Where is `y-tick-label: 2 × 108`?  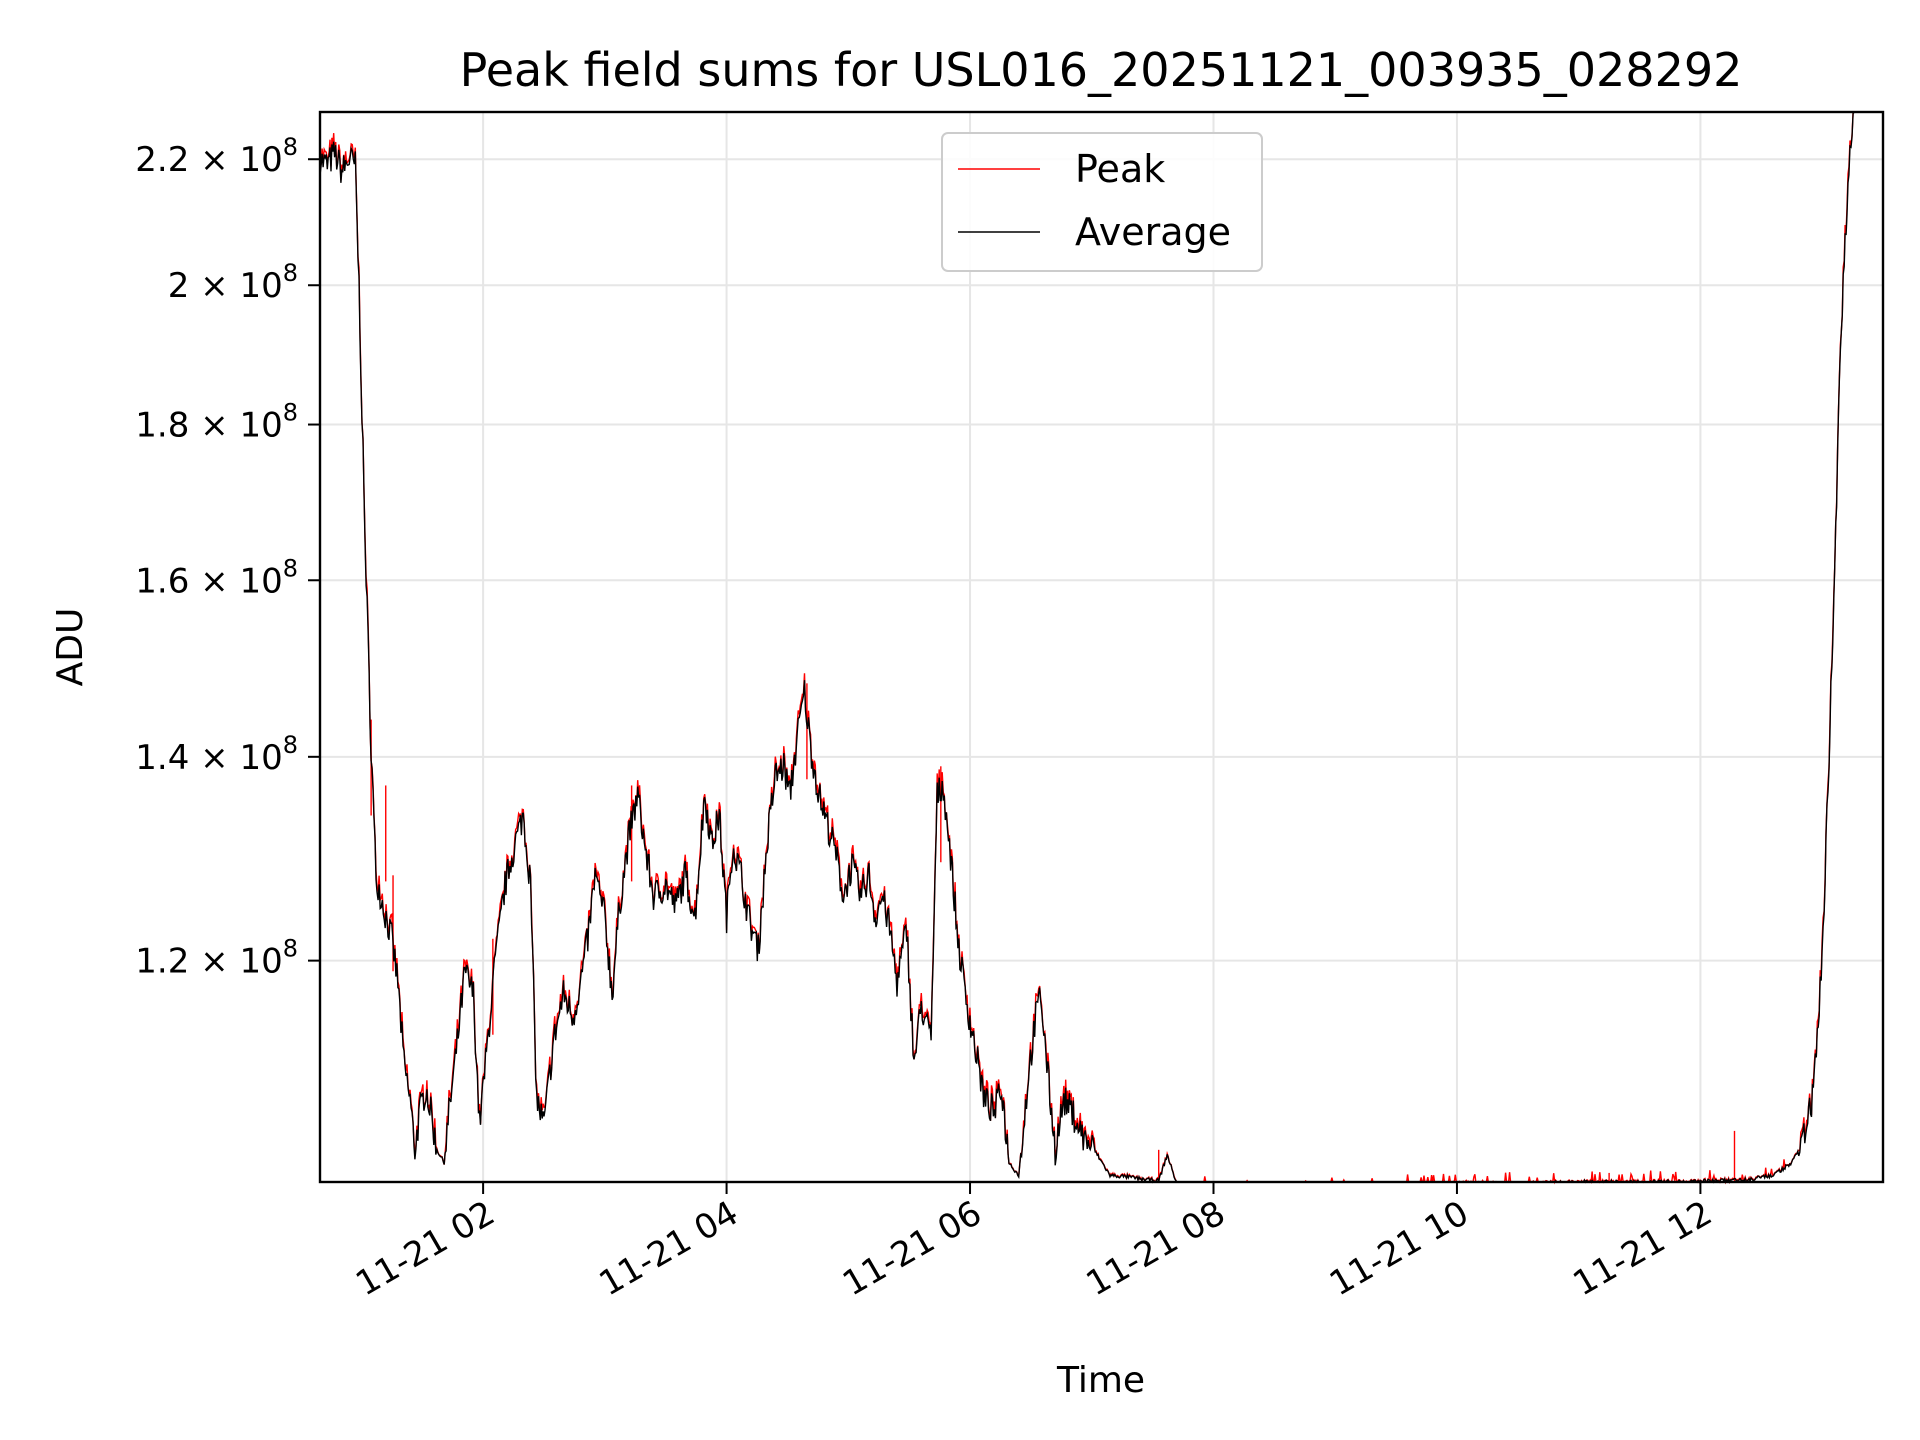 y-tick-label: 2 × 108 is located at coordinates (233, 282).